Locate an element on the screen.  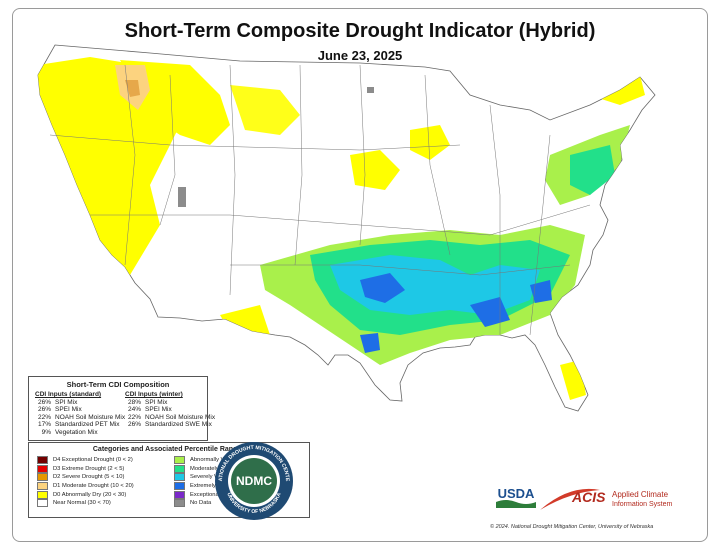
legend-item: D4 Exceptional Drought (0 < 2) is located at coordinates (85, 460).